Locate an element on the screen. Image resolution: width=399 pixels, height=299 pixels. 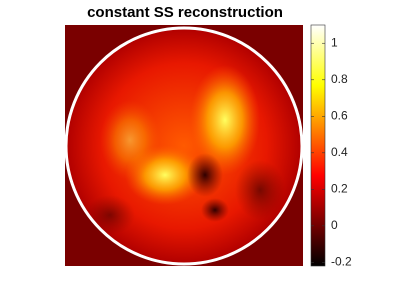
colorbar-tick-label: 0.4 is located at coordinates (339, 152).